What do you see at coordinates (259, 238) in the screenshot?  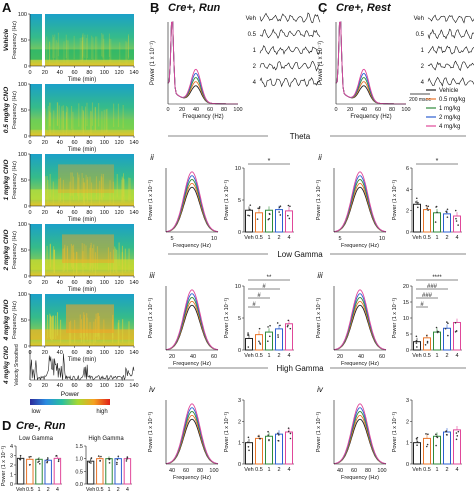 I see `bar-b-ii-x-tick-label: 0.5` at bounding box center [259, 238].